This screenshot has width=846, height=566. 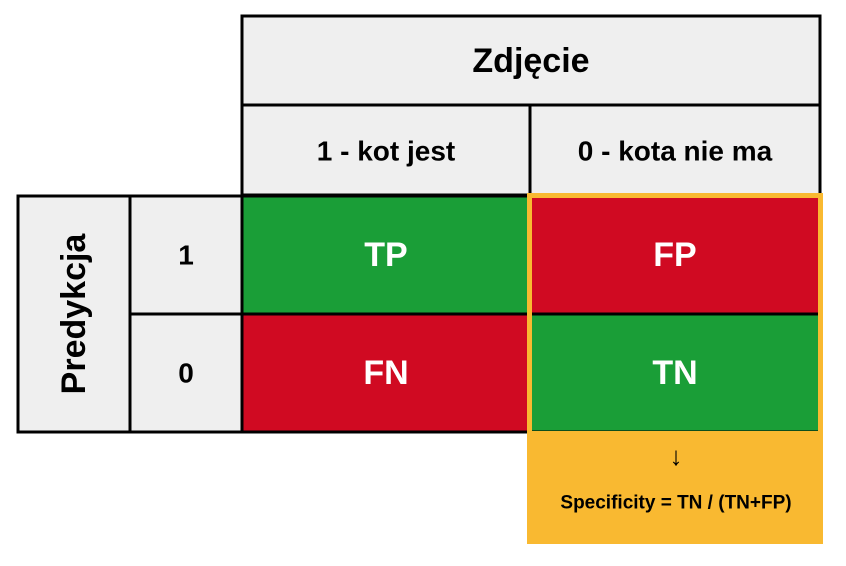 I want to click on cell-label: FP, so click(x=674, y=255).